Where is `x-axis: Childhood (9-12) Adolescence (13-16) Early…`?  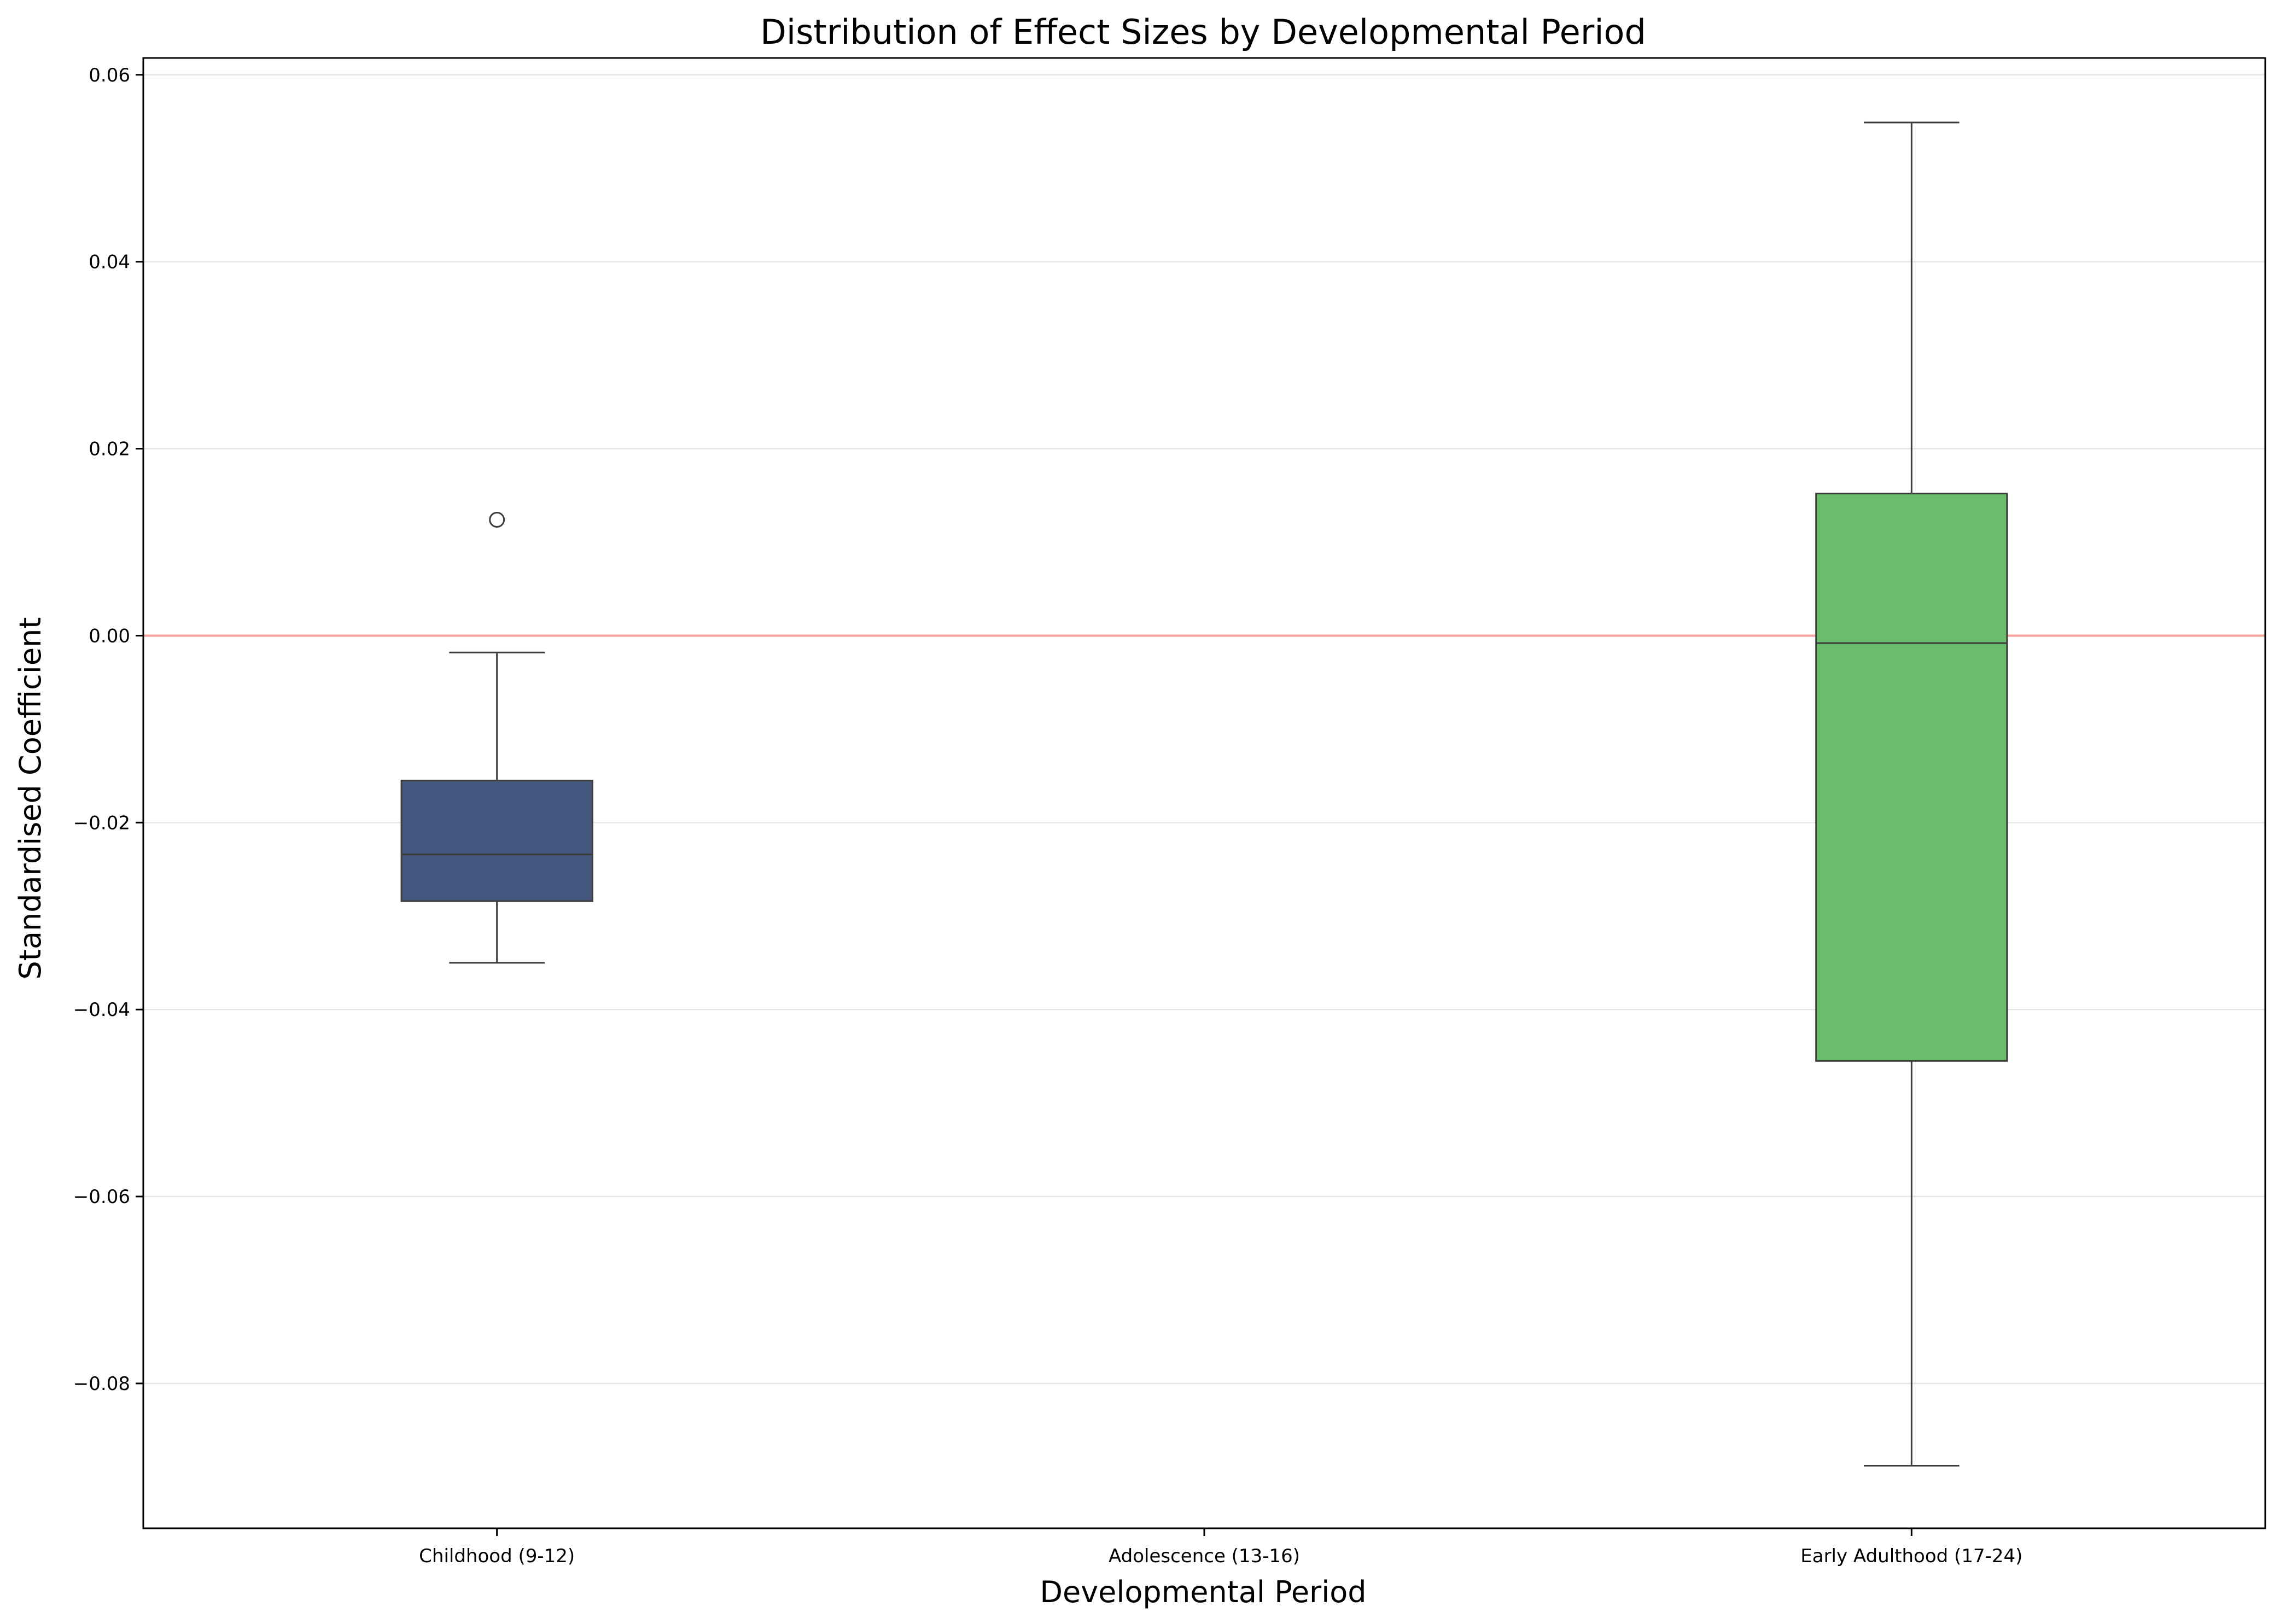 x-axis: Childhood (9-12) Adolescence (13-16) Early… is located at coordinates (1220, 1547).